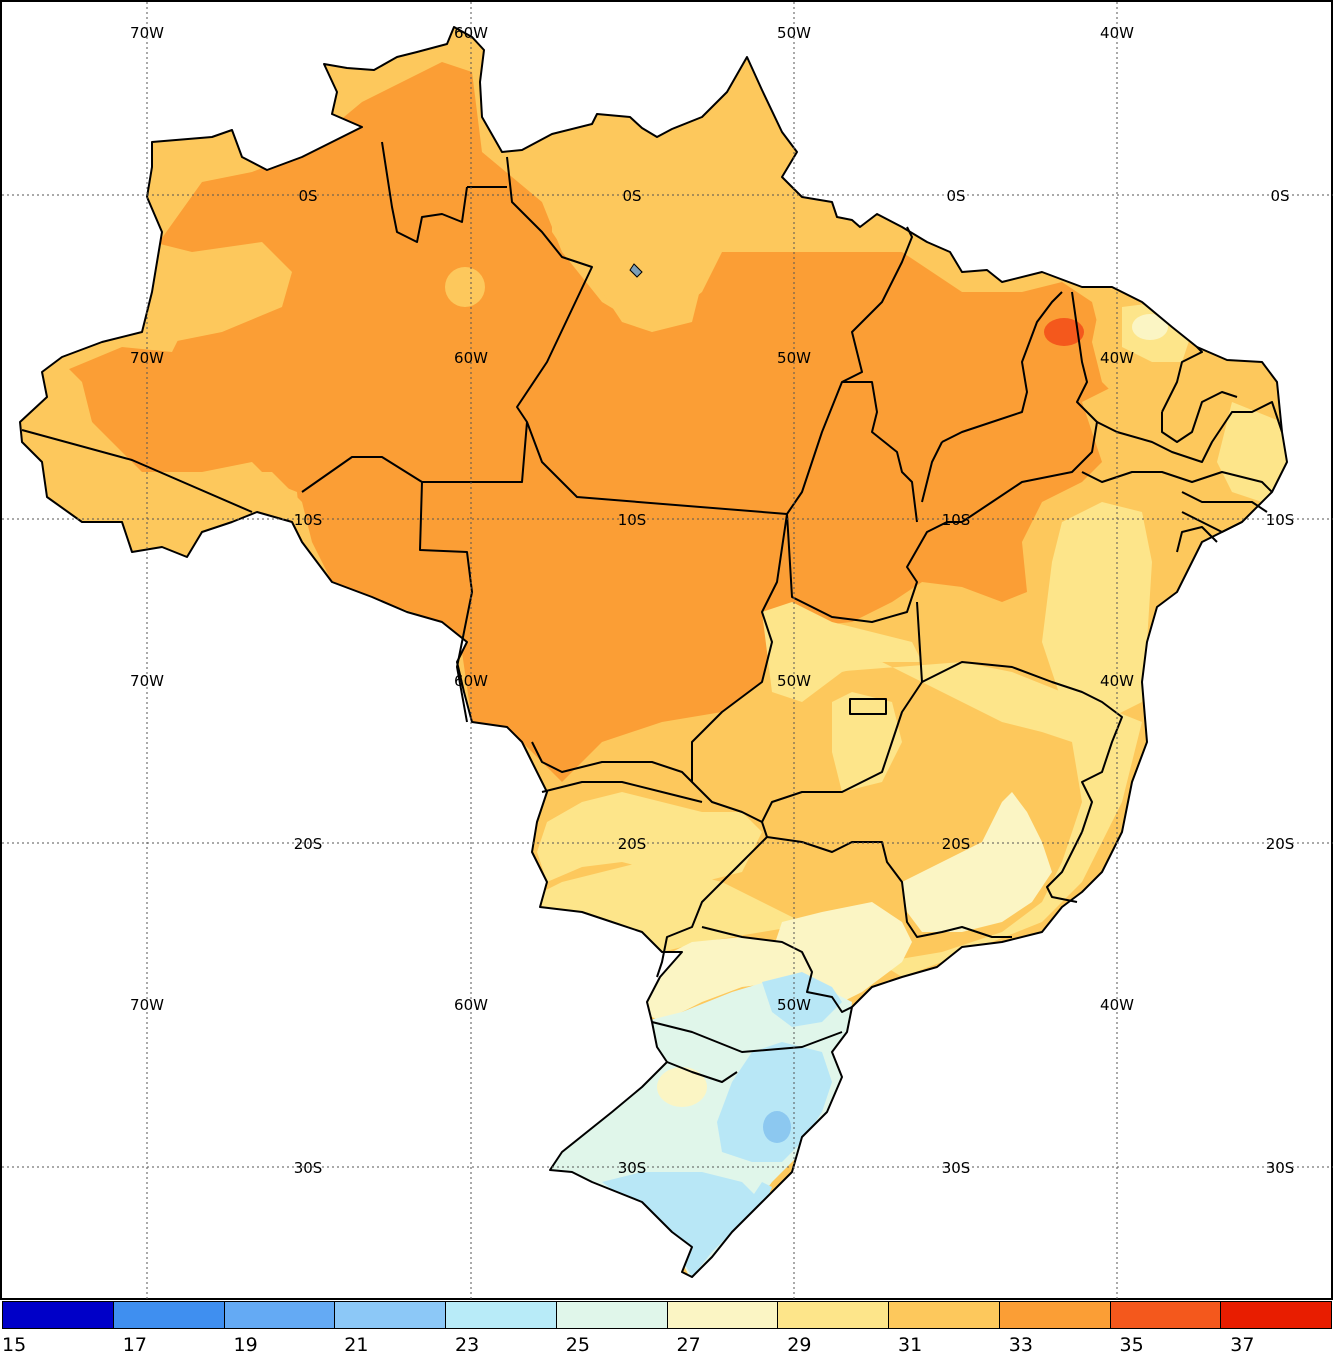 This screenshot has width=1333, height=1360. What do you see at coordinates (577, 1345) in the screenshot?
I see `colorbar-label: 25` at bounding box center [577, 1345].